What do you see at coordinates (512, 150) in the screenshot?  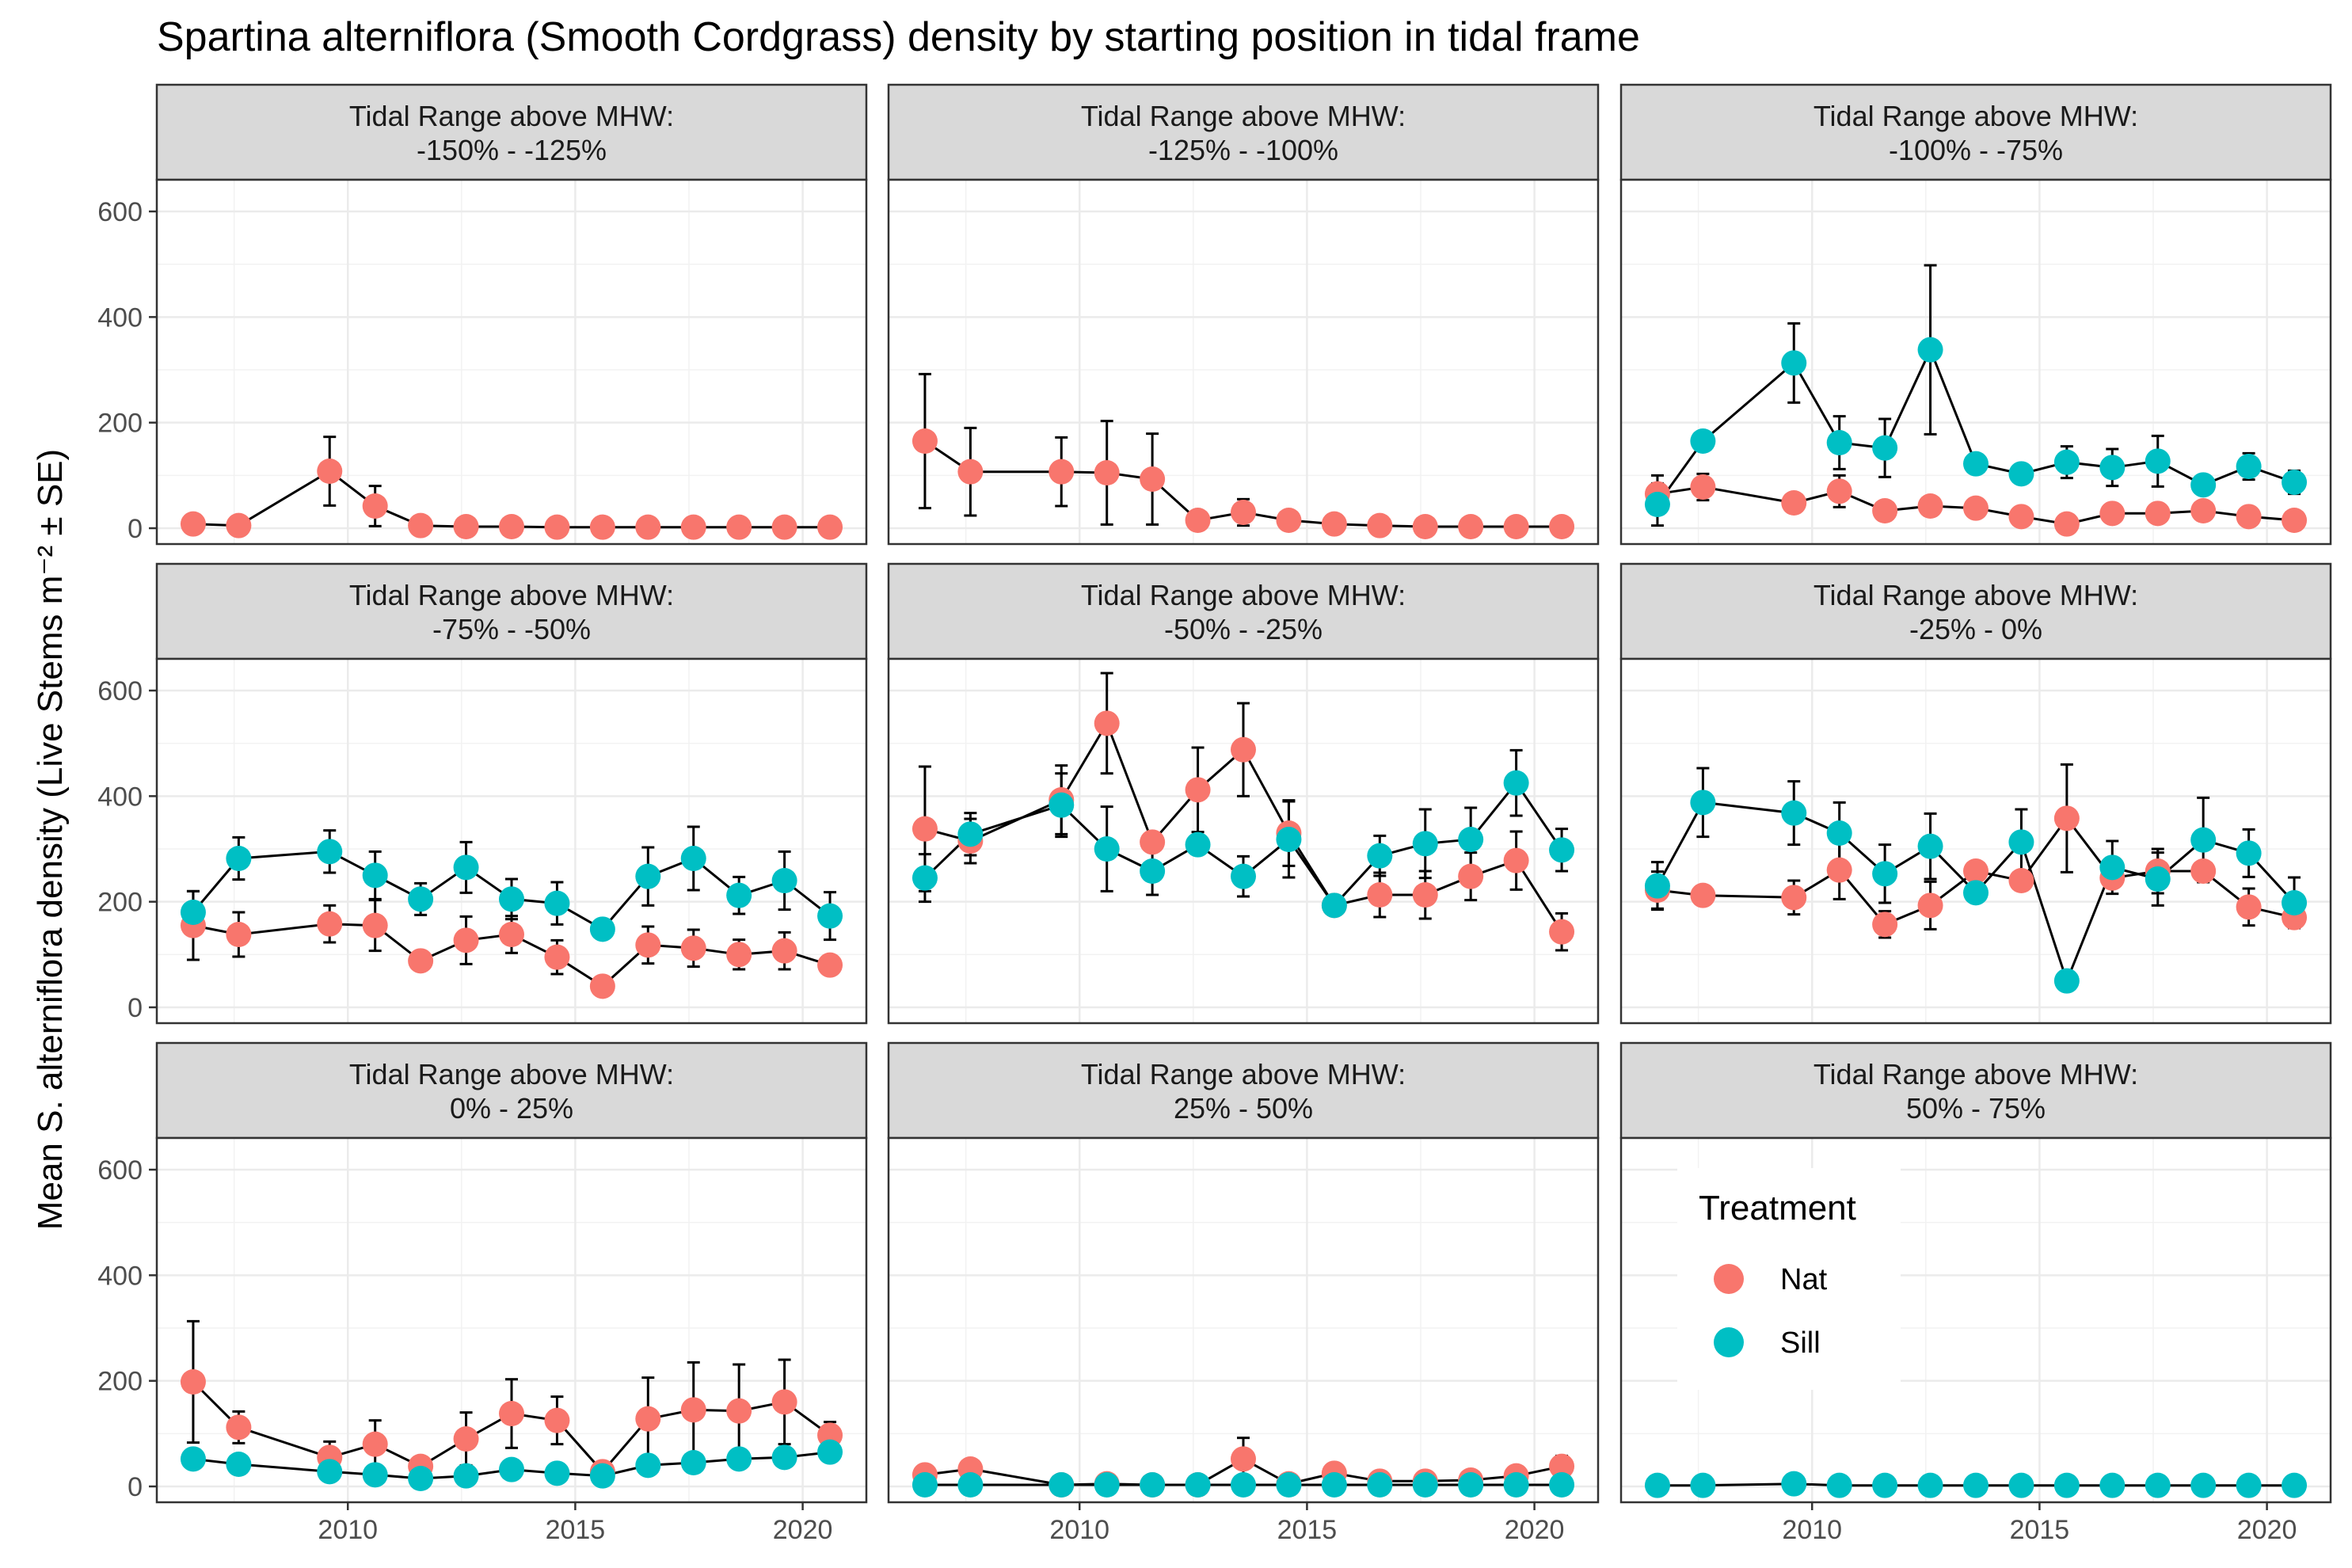 I see `facet-strip-range: -150% - -125%` at bounding box center [512, 150].